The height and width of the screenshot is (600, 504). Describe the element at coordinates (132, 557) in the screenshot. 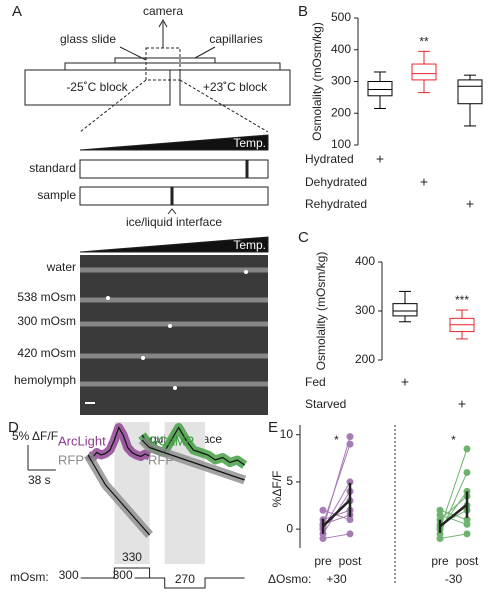

I see `stimulus-value: 330` at that location.